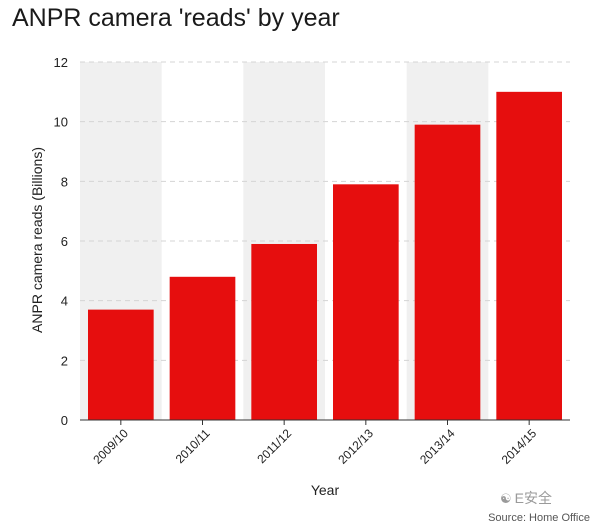 This screenshot has width=600, height=531. Describe the element at coordinates (193, 446) in the screenshot. I see `x-tick-label: 2010/11` at that location.